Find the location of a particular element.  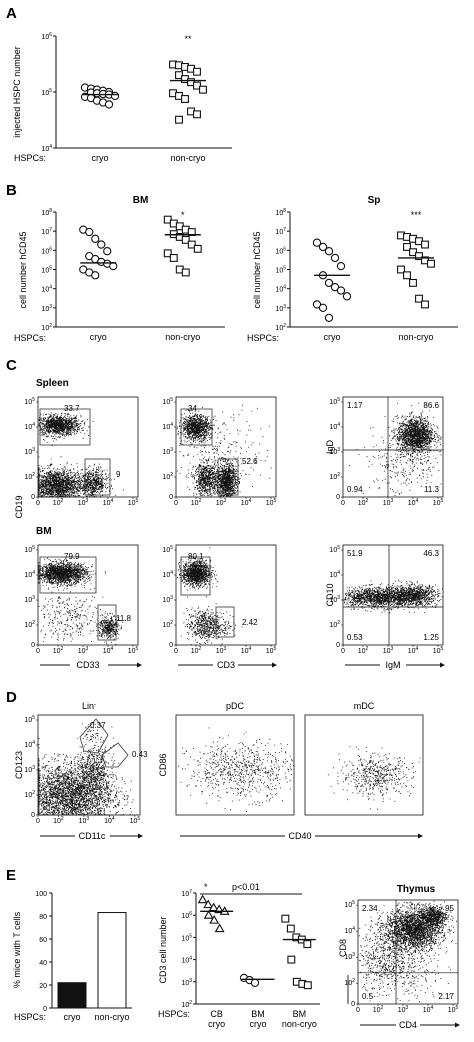

panel-c-spleen-label: Spleen is located at coordinates (52, 383).